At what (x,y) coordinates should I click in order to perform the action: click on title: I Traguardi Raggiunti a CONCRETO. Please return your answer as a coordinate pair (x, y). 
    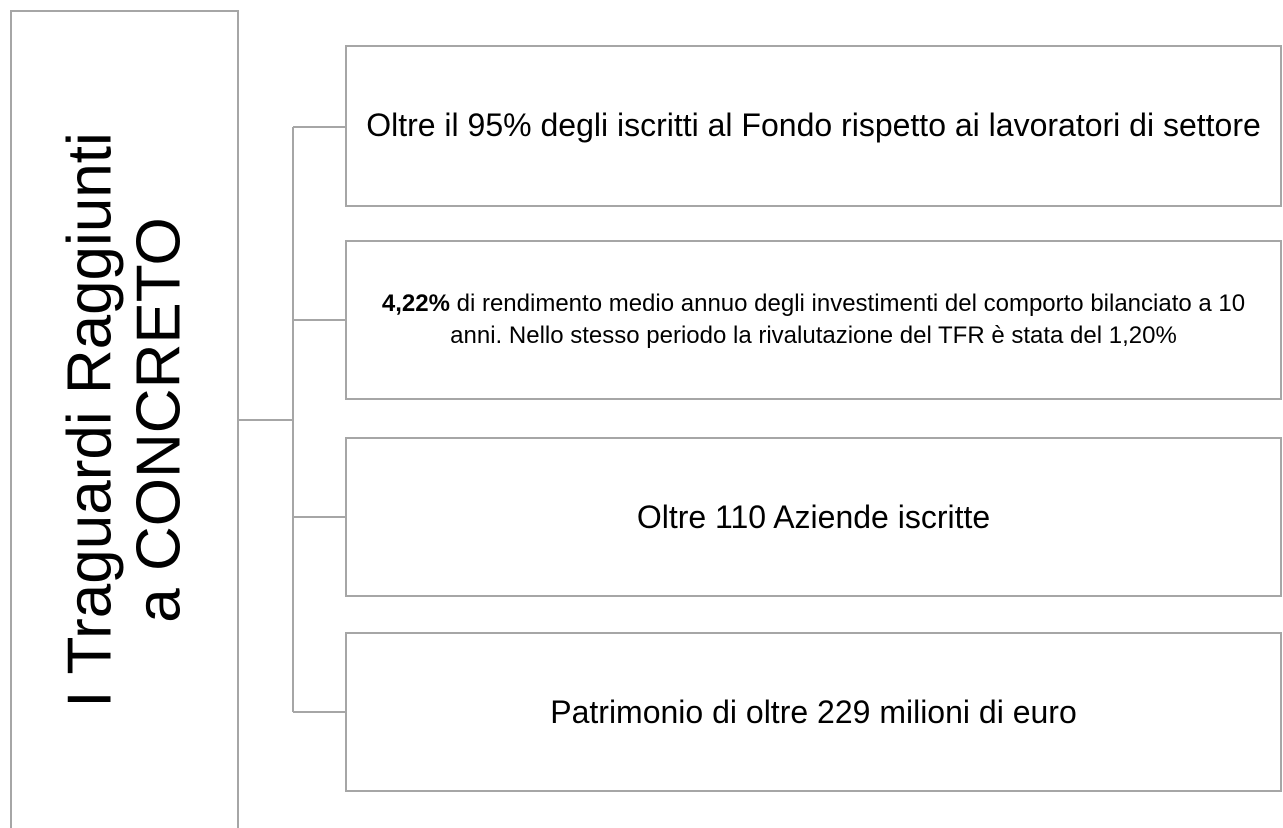
    Looking at the image, I should click on (124, 420).